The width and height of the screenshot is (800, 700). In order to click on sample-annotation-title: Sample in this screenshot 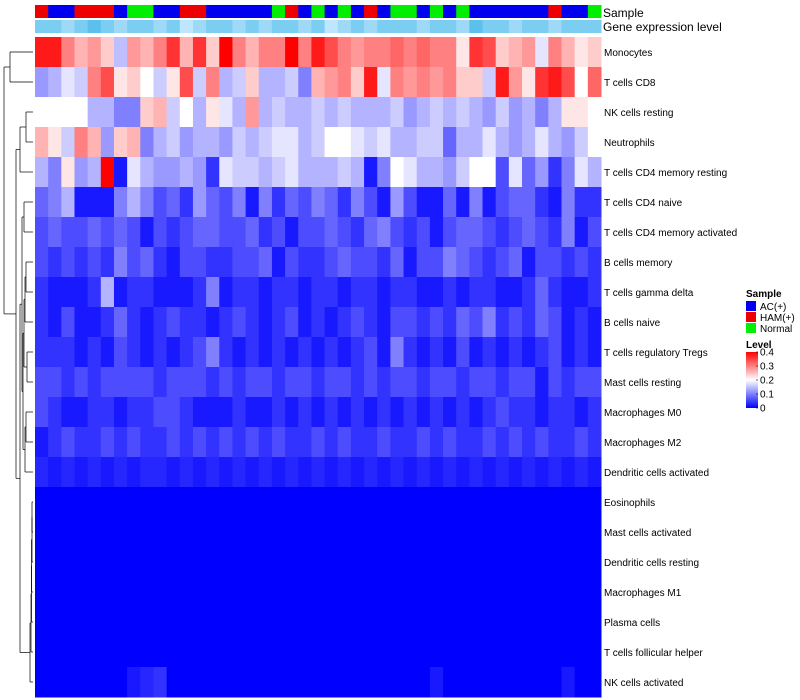, I will do `click(623, 13)`.